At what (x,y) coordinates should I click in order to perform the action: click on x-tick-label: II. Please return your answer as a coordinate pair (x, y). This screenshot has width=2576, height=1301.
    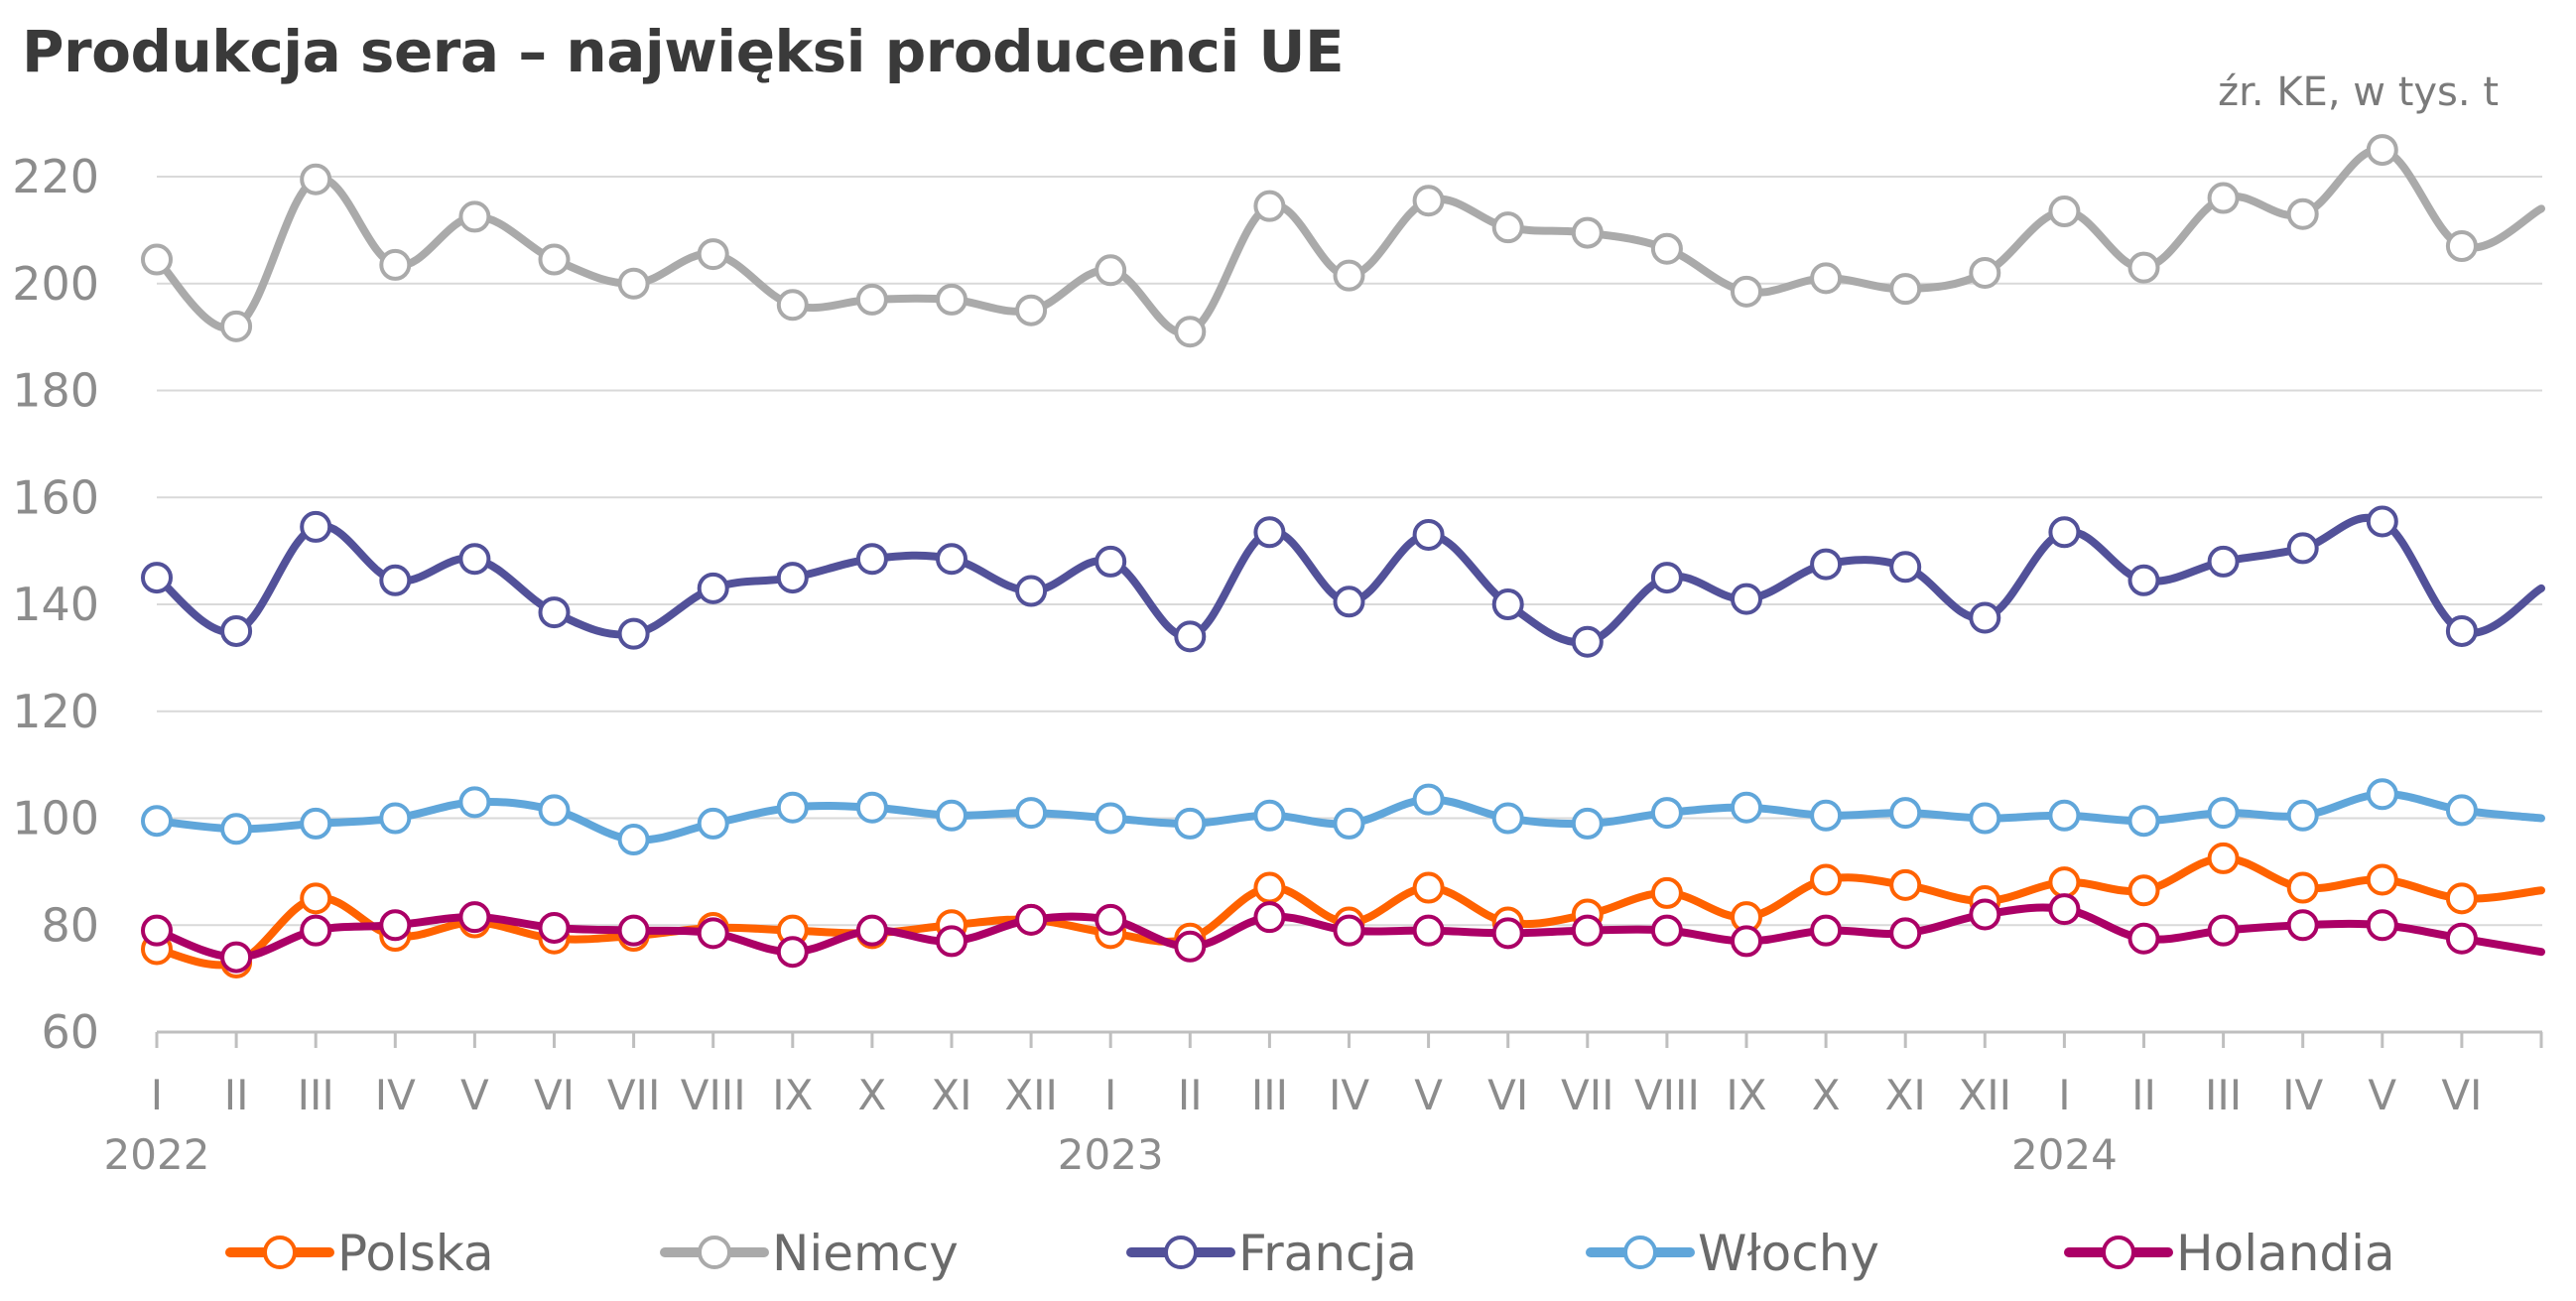
    Looking at the image, I should click on (1191, 1095).